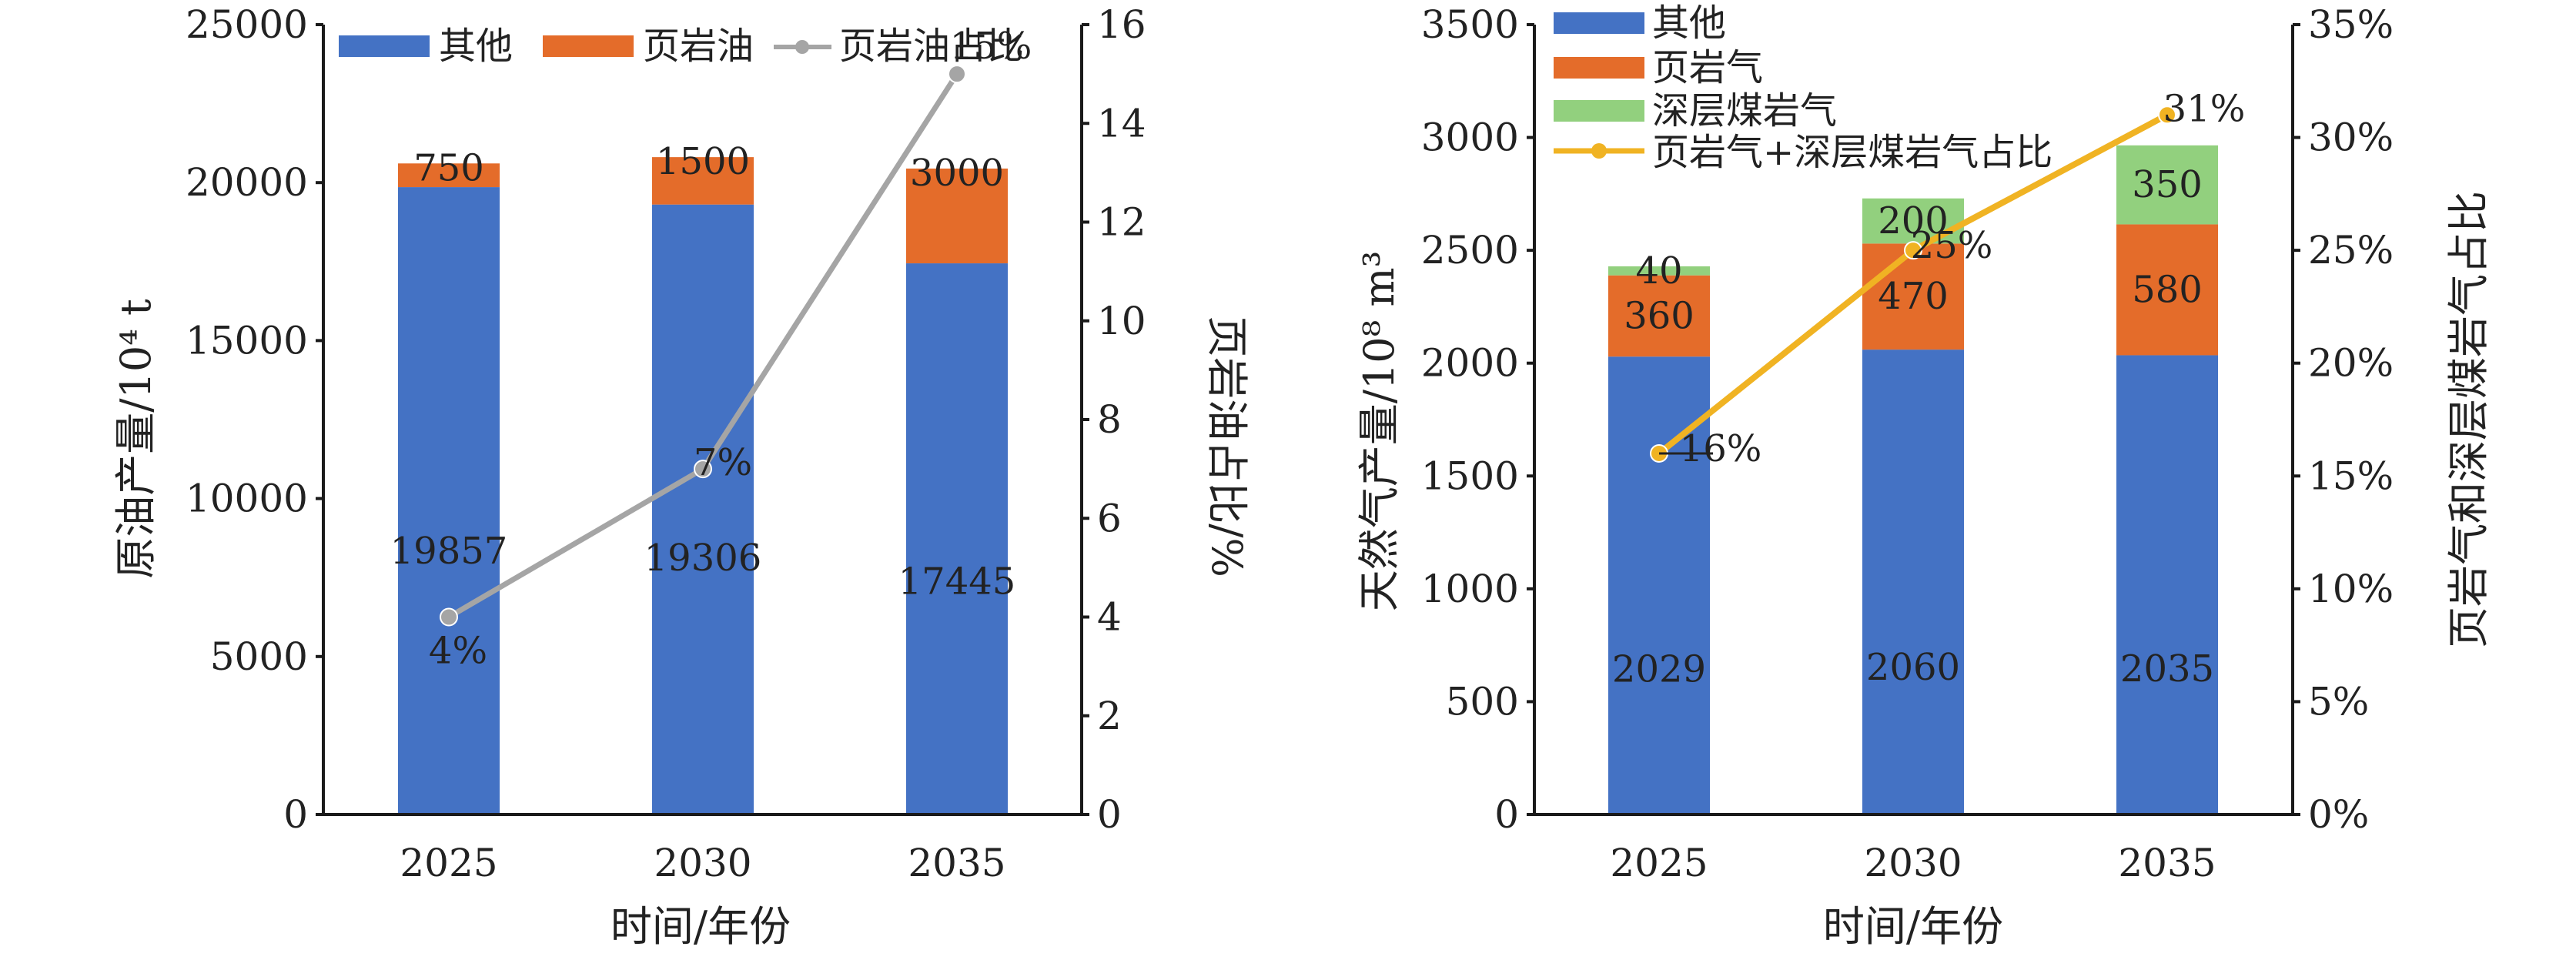  Describe the element at coordinates (1852, 152) in the screenshot. I see `legend-label-combined-share: 页岩气+深层煤岩气占比` at that location.